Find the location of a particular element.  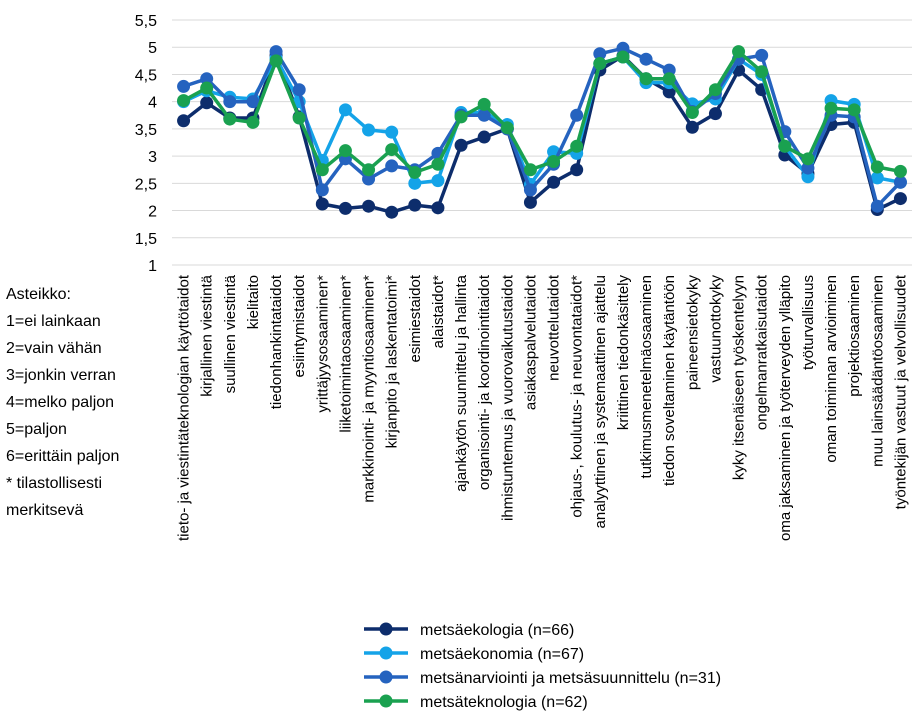

x-tick-label: oma jaksaminen ja työterveyden ylläpito is located at coordinates (785, 408).